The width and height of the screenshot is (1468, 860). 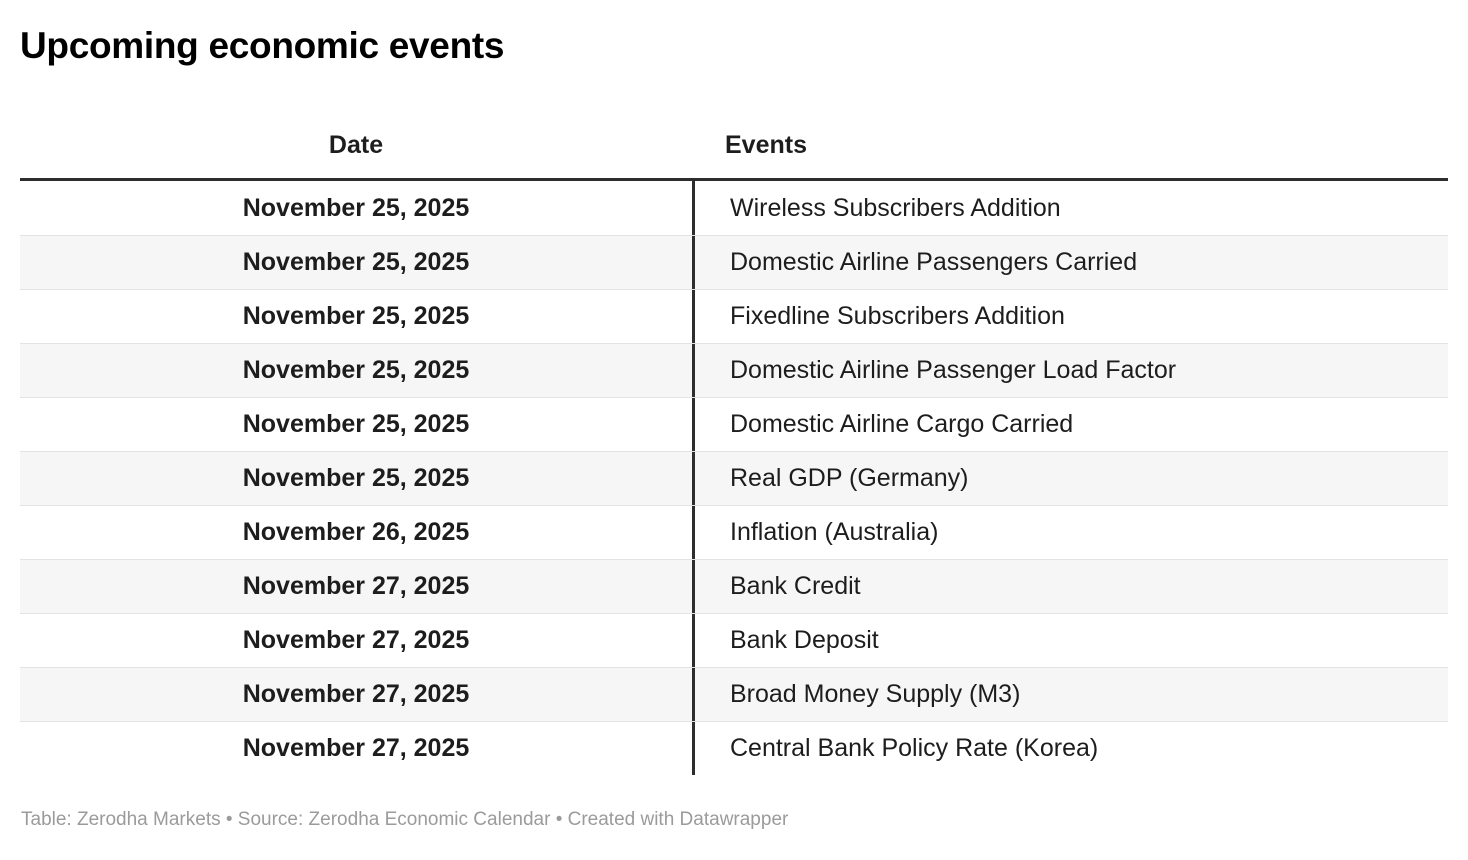 What do you see at coordinates (1070, 749) in the screenshot?
I see `event-cell: Central Bank Policy Rate (Korea)` at bounding box center [1070, 749].